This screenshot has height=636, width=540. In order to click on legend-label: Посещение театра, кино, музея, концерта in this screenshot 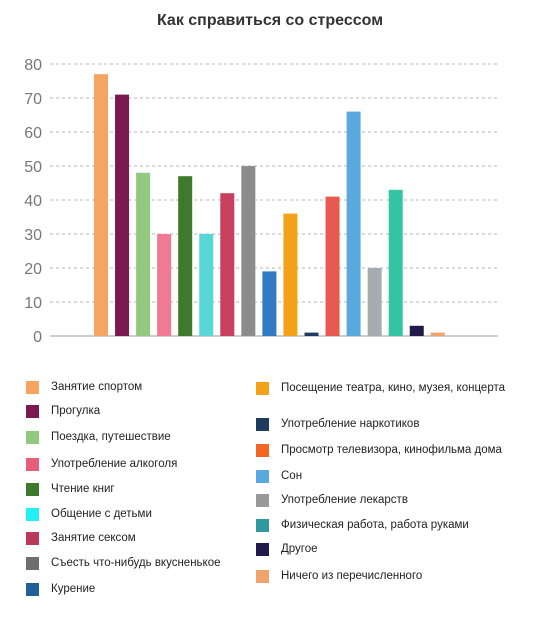, I will do `click(393, 388)`.